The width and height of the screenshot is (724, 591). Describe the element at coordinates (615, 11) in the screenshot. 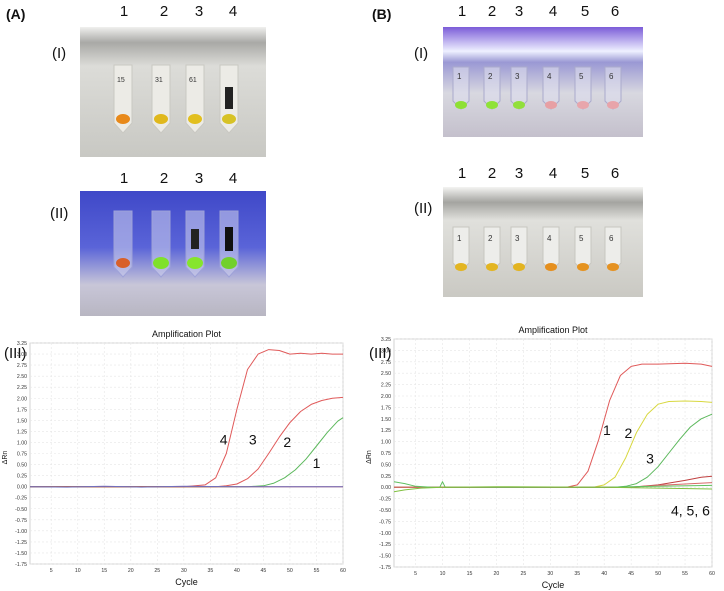

I see `tube-number-b-i-6: 6` at that location.